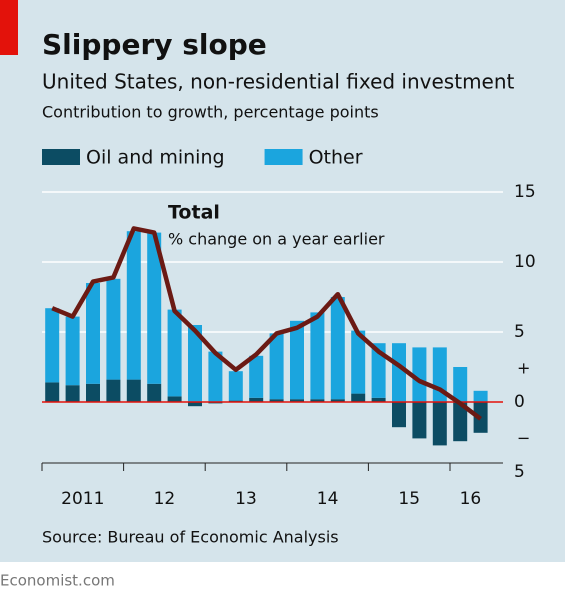  What do you see at coordinates (246, 499) in the screenshot?
I see `x-tick-label: 13` at bounding box center [246, 499].